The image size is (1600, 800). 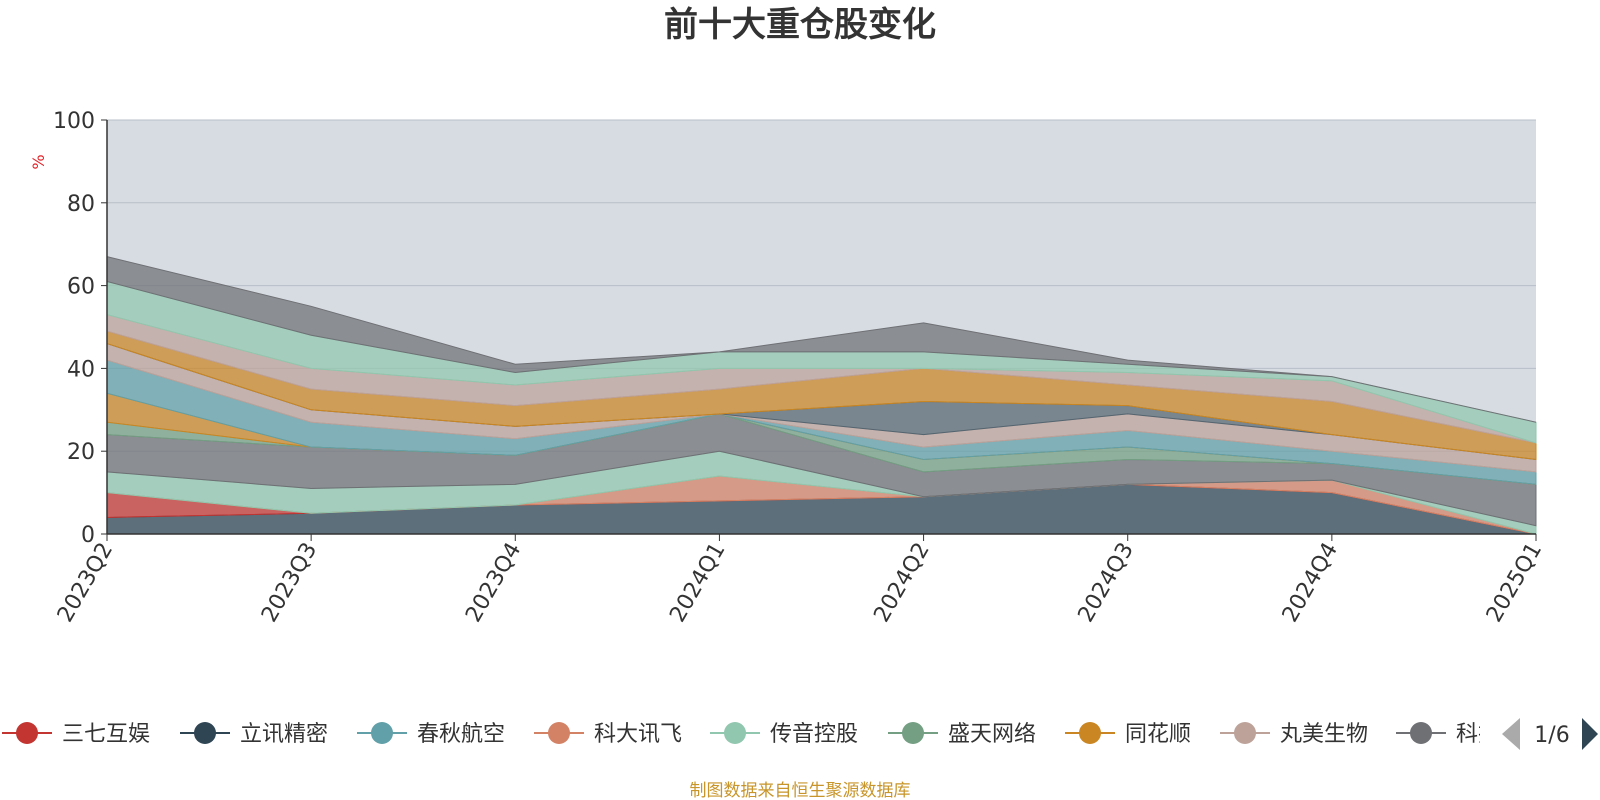 What do you see at coordinates (81, 204) in the screenshot?
I see `y-tick-label: 80` at bounding box center [81, 204].